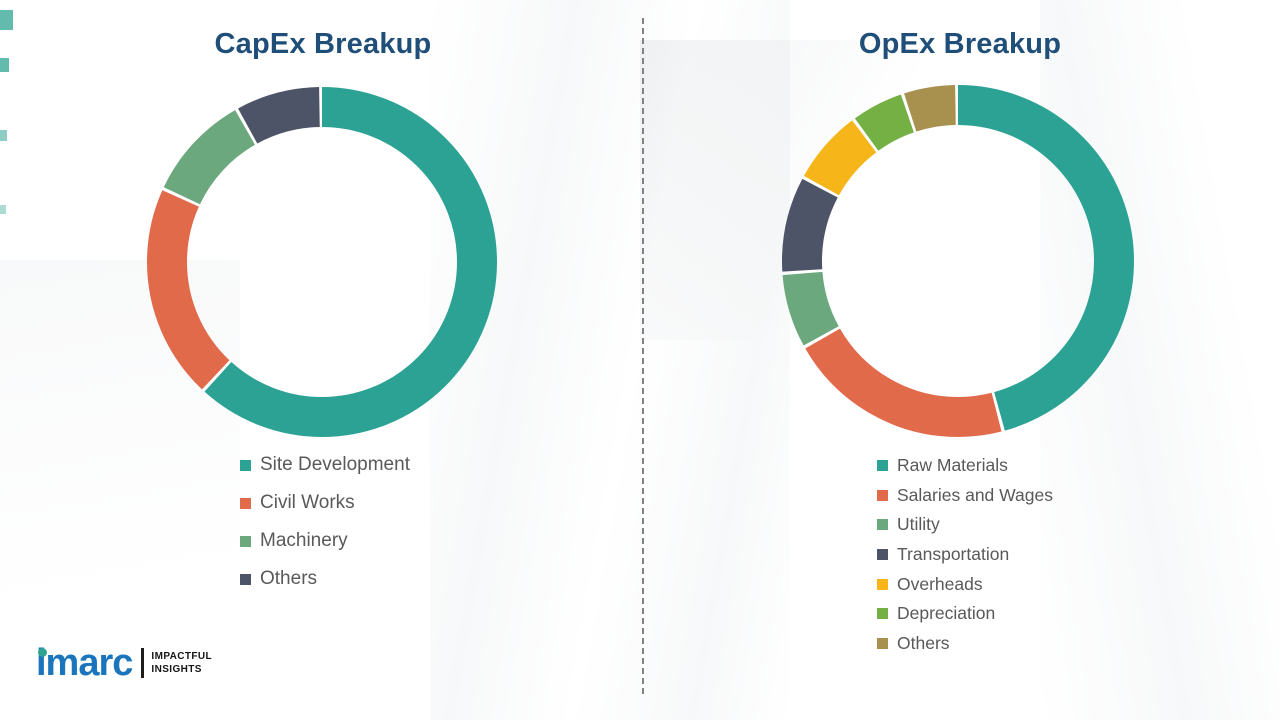 The height and width of the screenshot is (720, 1280). What do you see at coordinates (182, 663) in the screenshot?
I see `imarc-logo-tagline: IMPACTFUL INSIGHTS` at bounding box center [182, 663].